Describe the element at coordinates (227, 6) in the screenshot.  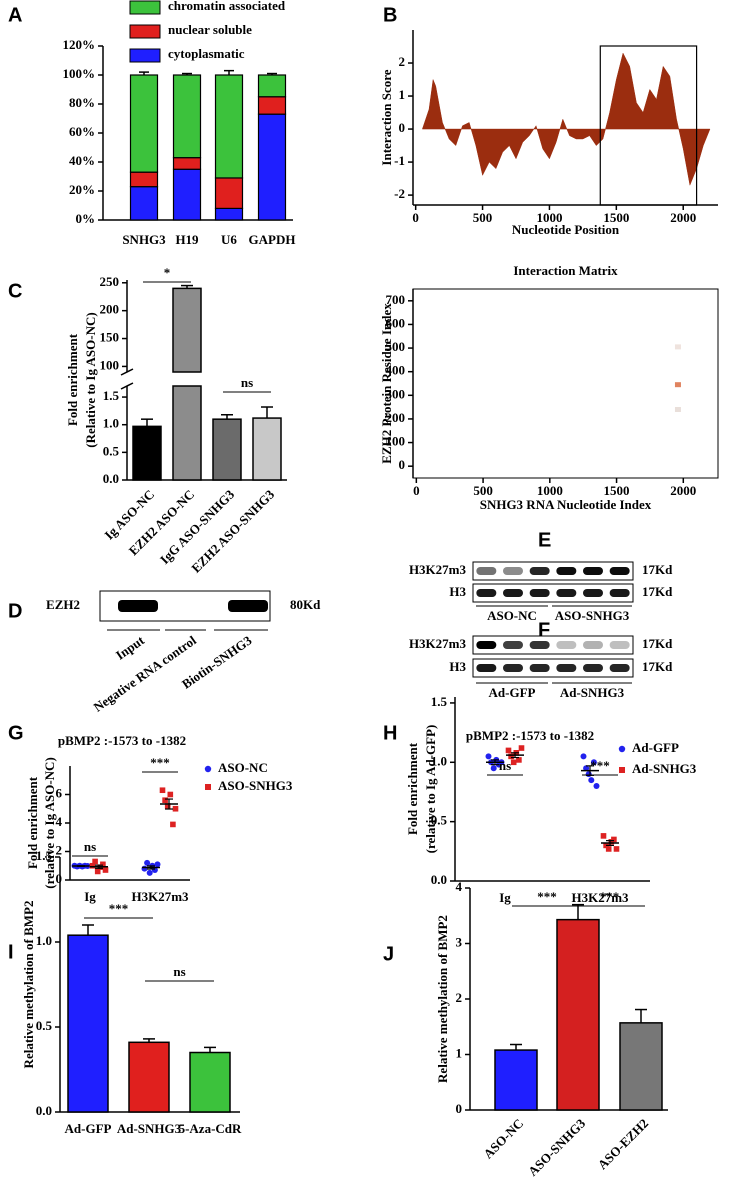
I see `legend-label: chromatin associated` at that location.